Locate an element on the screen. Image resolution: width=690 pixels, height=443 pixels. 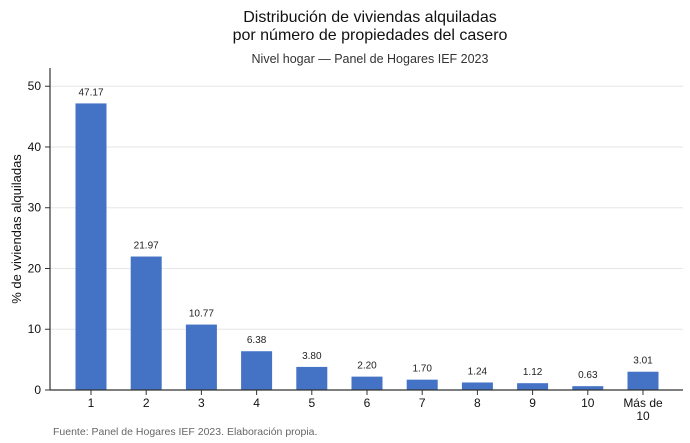
data-label: 2.20 is located at coordinates (367, 366).